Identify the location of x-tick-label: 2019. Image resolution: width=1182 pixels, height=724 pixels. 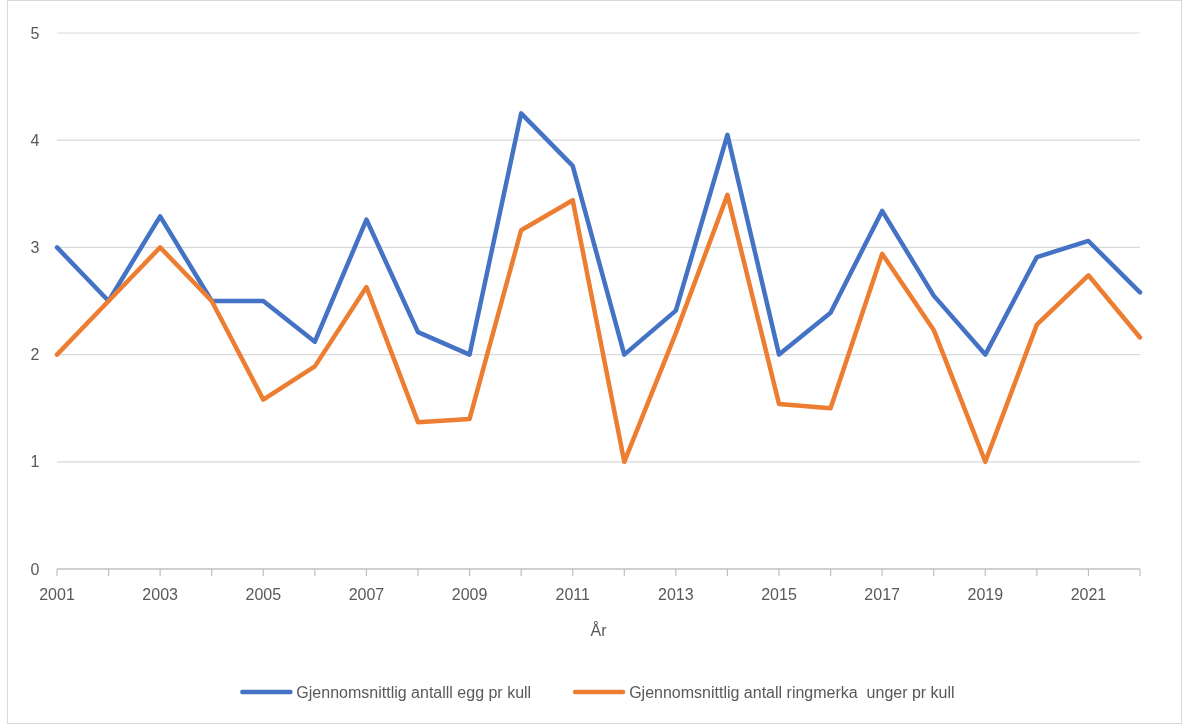
(985, 594).